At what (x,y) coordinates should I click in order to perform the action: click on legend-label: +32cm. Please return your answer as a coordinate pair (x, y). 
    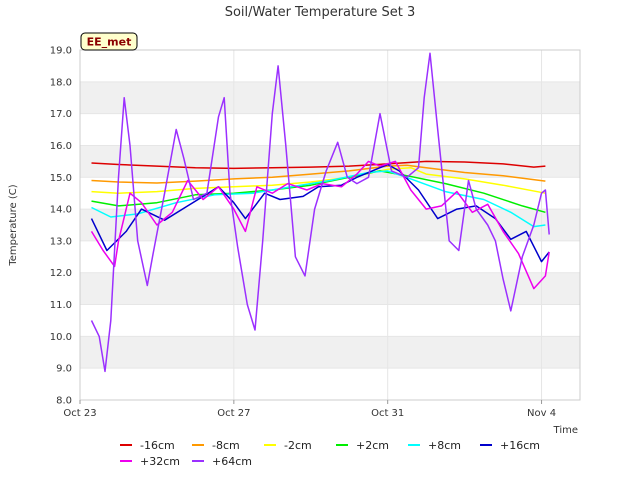
    Looking at the image, I should click on (160, 461).